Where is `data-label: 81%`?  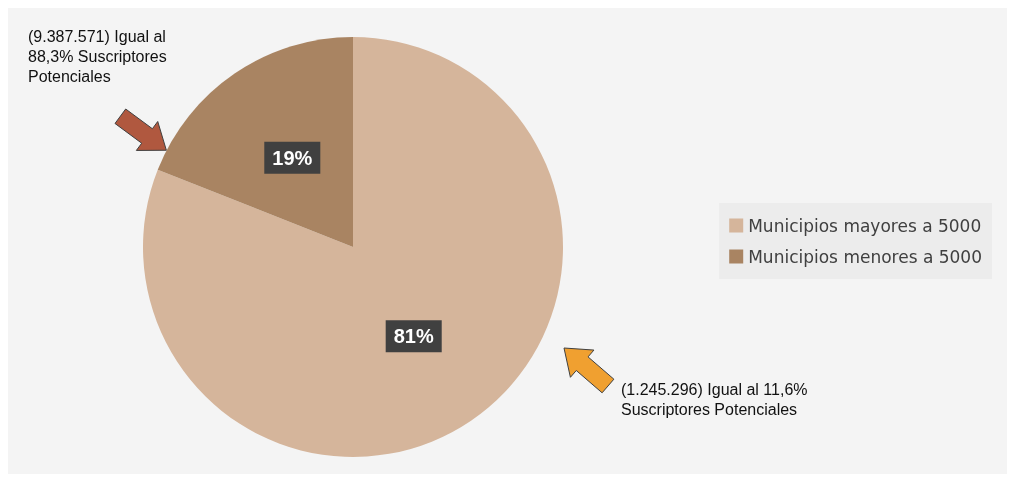
data-label: 81% is located at coordinates (413, 336).